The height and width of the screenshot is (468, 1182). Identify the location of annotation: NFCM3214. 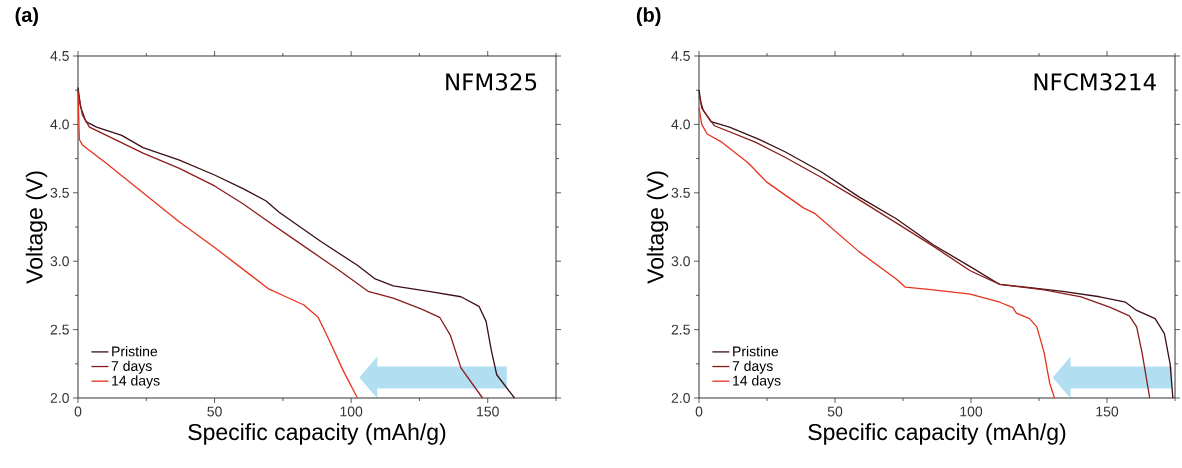
(1095, 82).